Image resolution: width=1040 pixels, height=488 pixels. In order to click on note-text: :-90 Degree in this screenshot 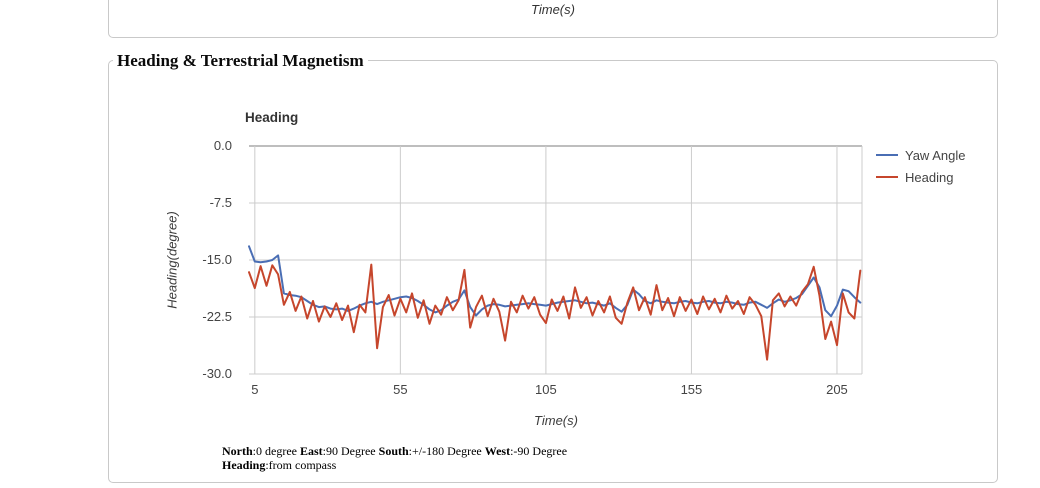, I will do `click(539, 451)`.